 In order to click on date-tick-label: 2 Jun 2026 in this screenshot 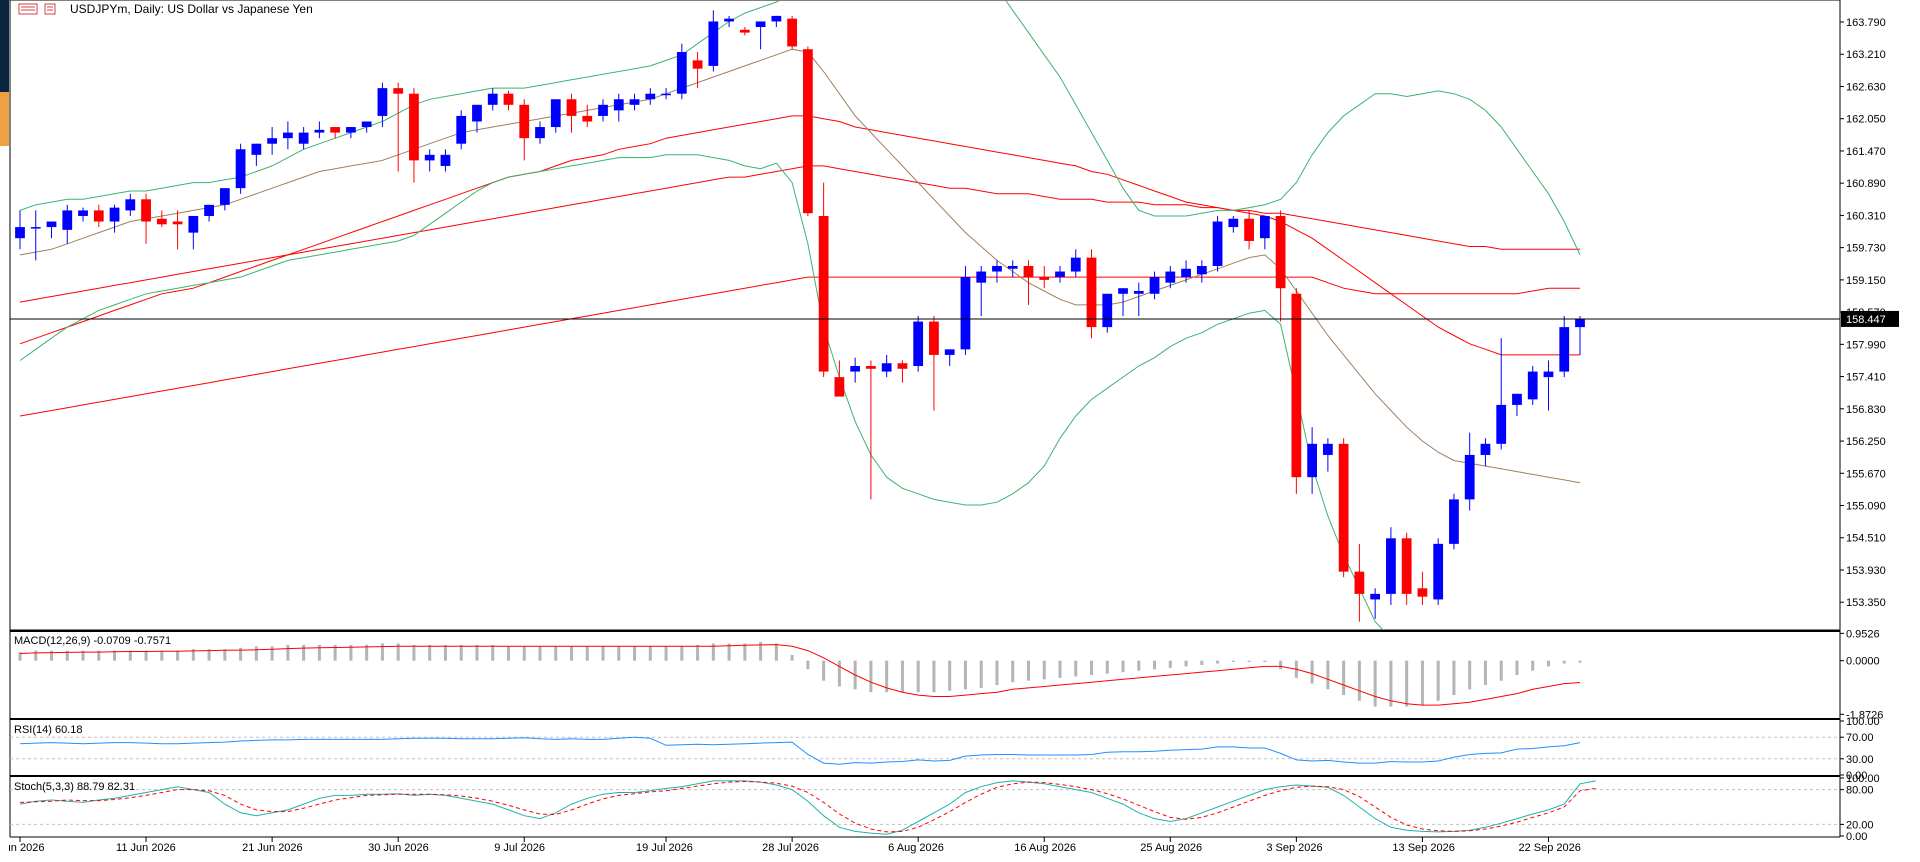, I will do `click(22, 848)`.